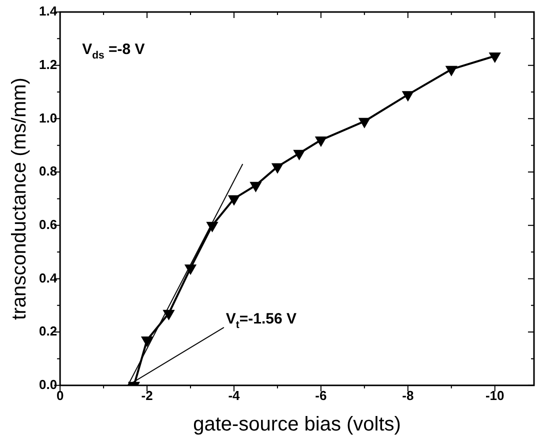  What do you see at coordinates (147, 395) in the screenshot?
I see `x-tick-label: -2` at bounding box center [147, 395].